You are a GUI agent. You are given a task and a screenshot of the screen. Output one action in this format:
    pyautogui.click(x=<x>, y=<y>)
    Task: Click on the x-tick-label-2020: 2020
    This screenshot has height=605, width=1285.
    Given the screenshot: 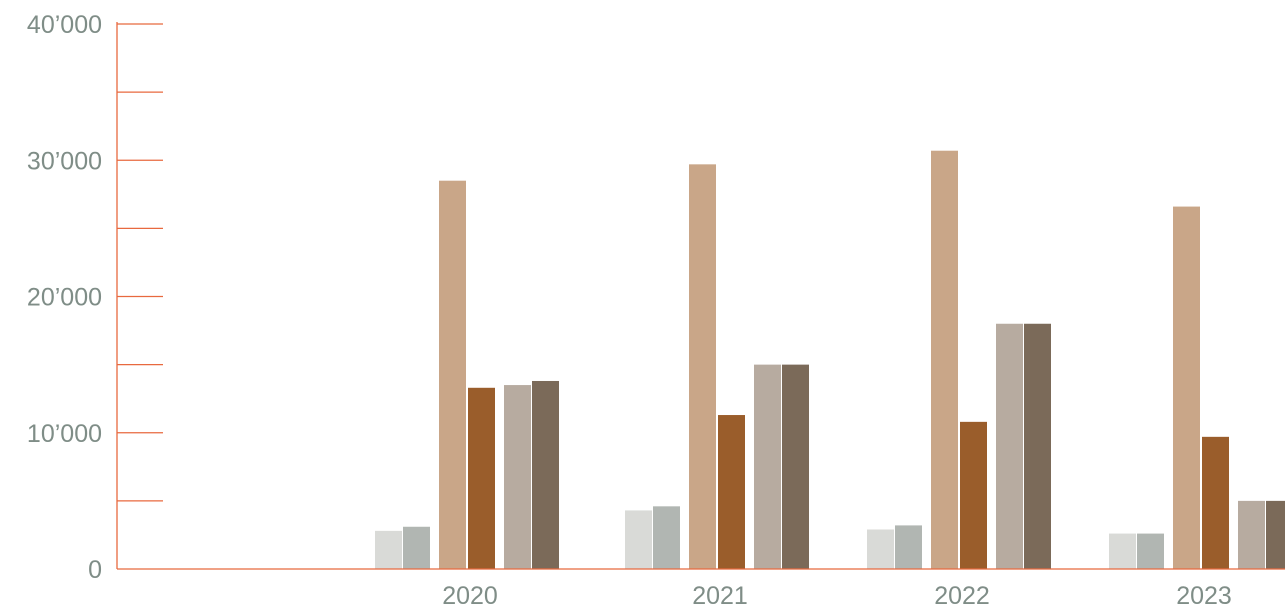 What is the action you would take?
    pyautogui.click(x=470, y=593)
    